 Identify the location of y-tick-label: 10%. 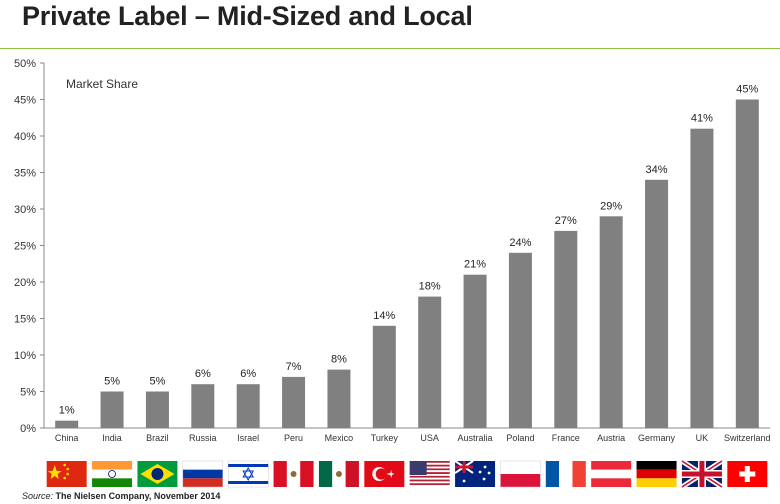
(25, 356).